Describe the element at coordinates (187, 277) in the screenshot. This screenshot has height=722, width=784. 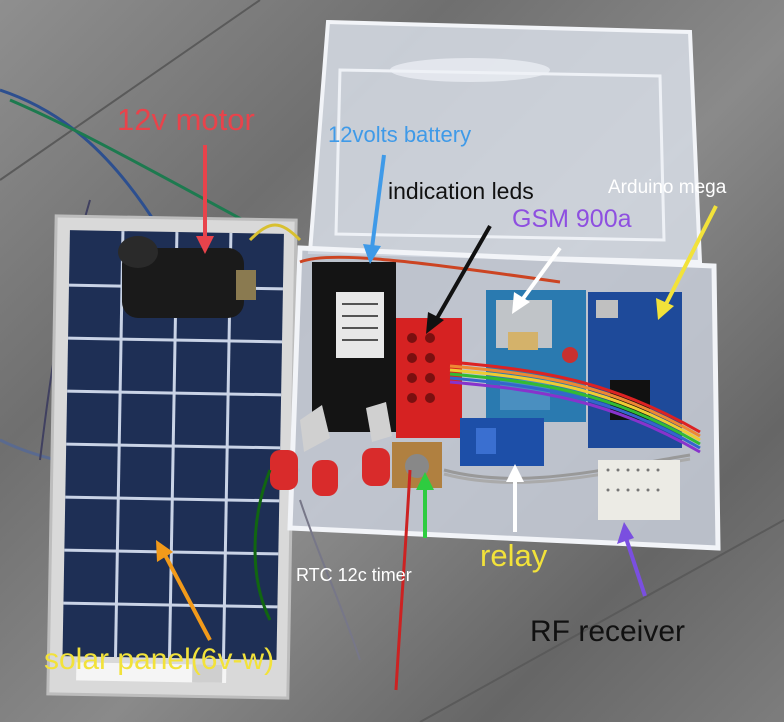
I see `motor` at that location.